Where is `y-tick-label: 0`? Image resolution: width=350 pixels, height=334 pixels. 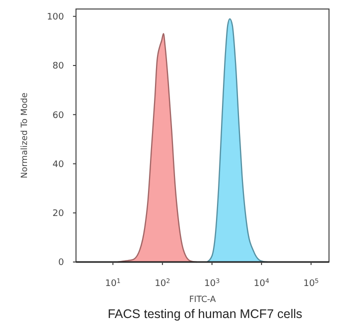
y-tick-label: 0 is located at coordinates (61, 263).